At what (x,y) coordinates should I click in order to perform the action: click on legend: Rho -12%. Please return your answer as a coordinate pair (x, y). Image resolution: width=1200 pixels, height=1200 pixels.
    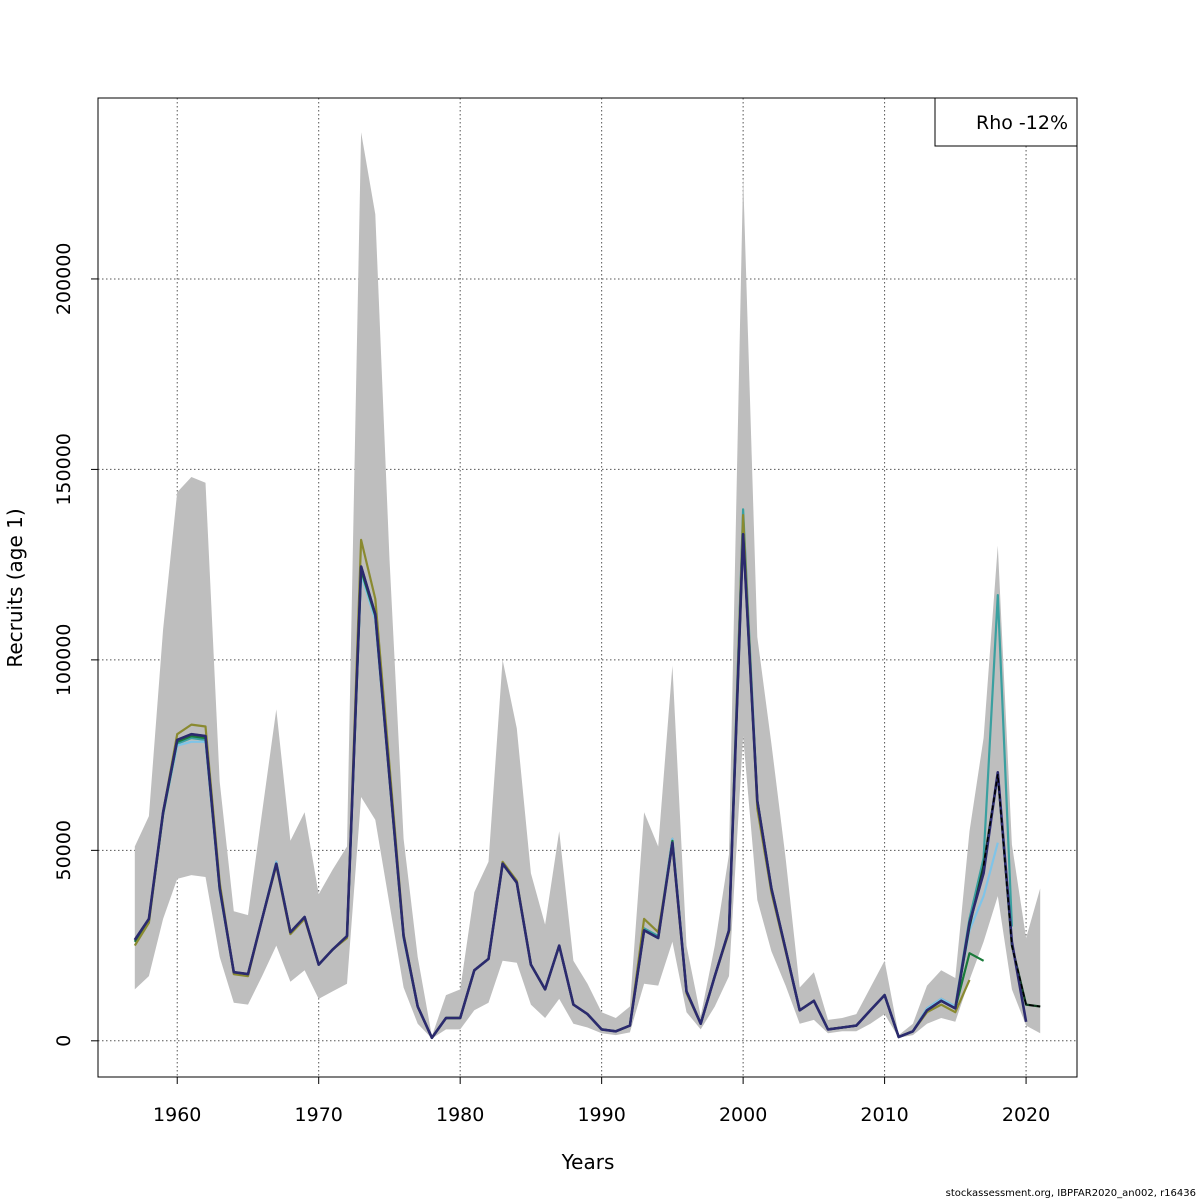
    Looking at the image, I should click on (1006, 122).